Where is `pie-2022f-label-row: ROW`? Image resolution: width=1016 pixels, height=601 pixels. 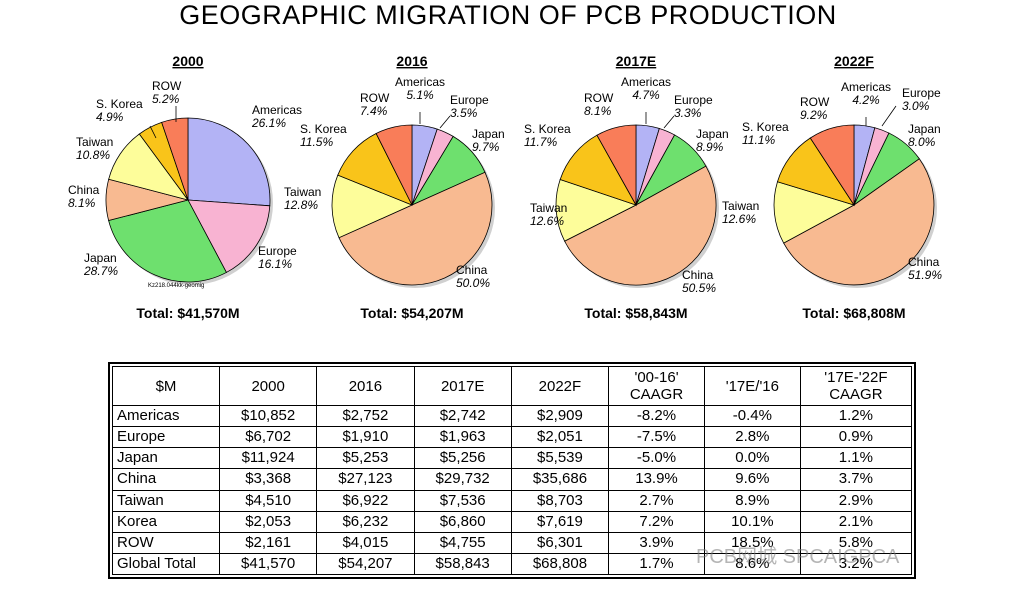
pie-2022f-label-row: ROW is located at coordinates (815, 102).